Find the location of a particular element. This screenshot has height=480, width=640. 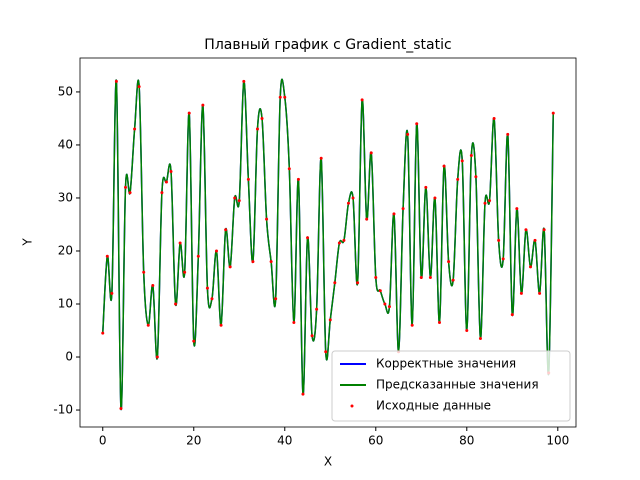

y-axis-label: Y is located at coordinates (28, 242).